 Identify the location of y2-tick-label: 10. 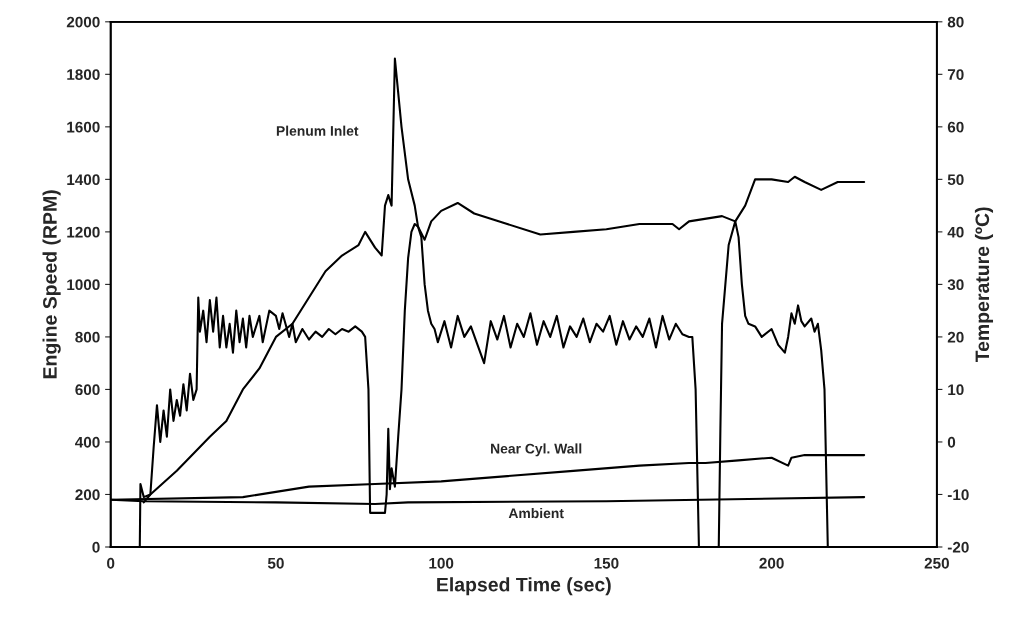
(956, 390).